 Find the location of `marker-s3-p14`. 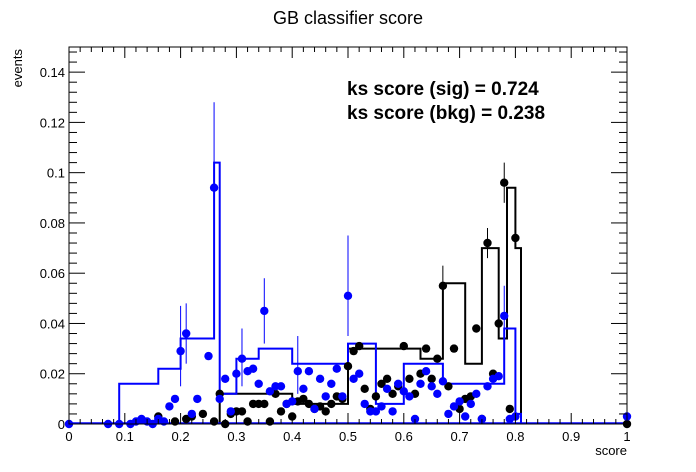

marker-s3-p14 is located at coordinates (191, 414).